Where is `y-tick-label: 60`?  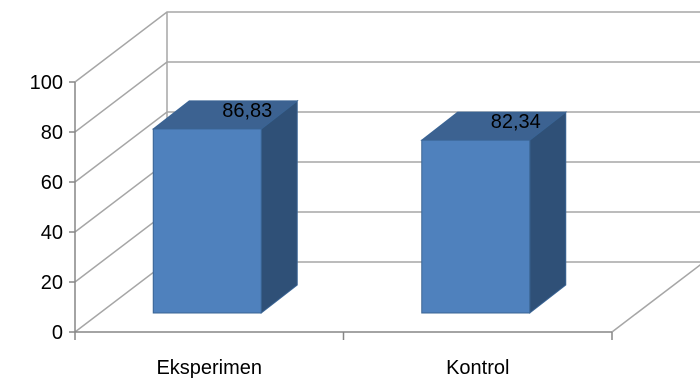 y-tick-label: 60 is located at coordinates (52, 183).